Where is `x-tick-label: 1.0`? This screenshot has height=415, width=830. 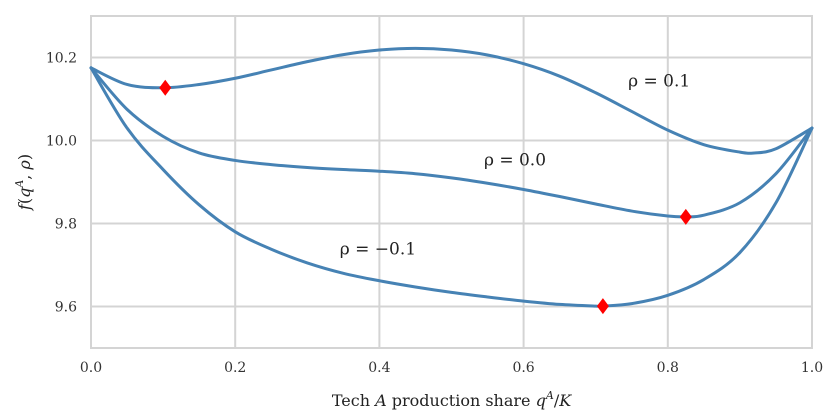 x-tick-label: 1.0 is located at coordinates (812, 368).